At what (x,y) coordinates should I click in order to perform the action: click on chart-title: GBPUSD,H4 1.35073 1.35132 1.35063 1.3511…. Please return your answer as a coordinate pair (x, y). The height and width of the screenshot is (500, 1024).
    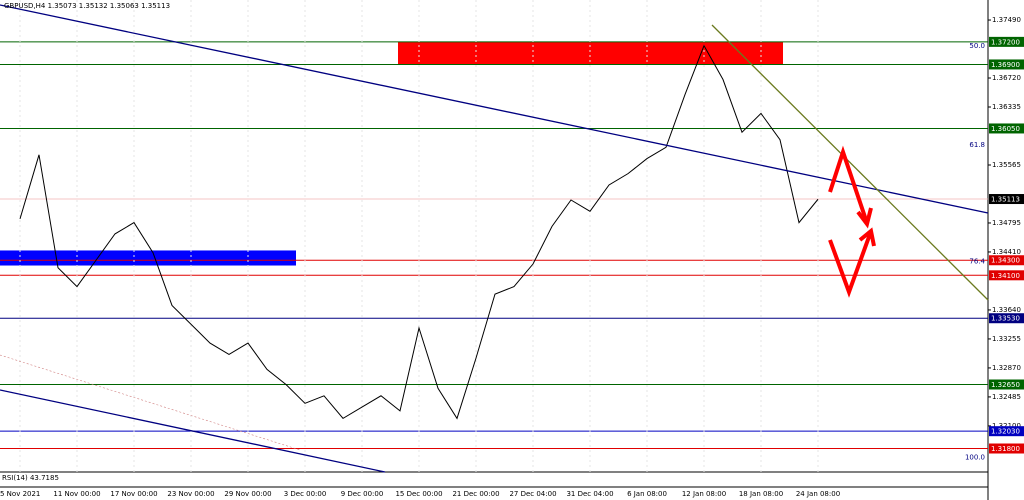
    Looking at the image, I should click on (87, 6).